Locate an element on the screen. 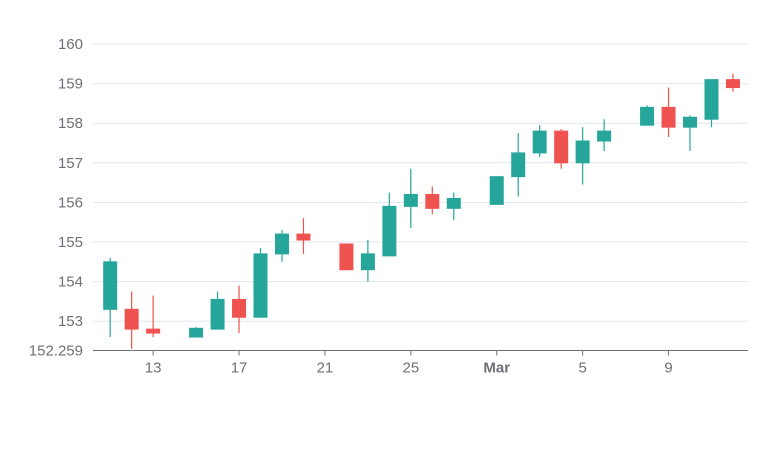 The height and width of the screenshot is (449, 770). y-tick-label: 157 is located at coordinates (70, 163).